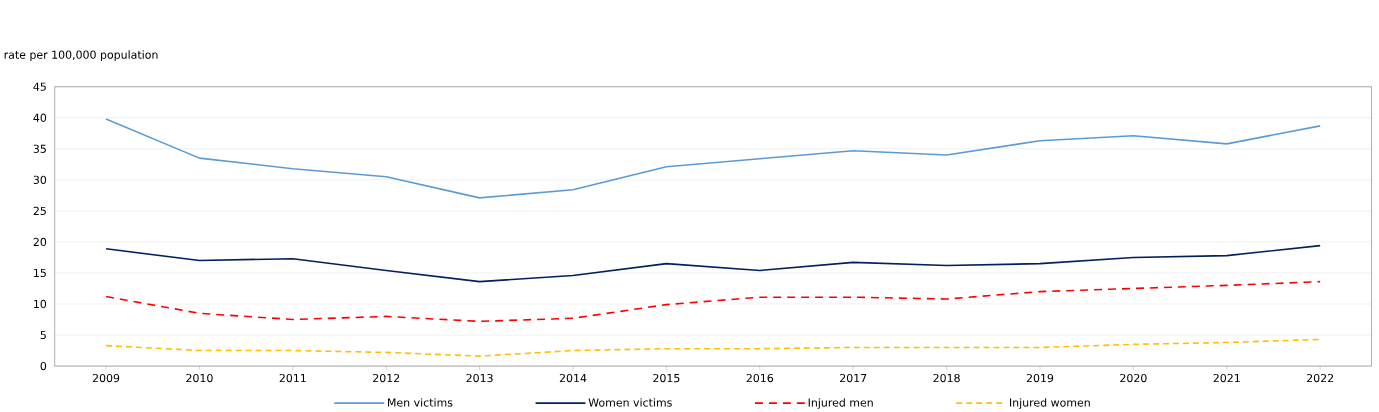 This screenshot has height=412, width=1379. I want to click on y-tick-label: 15, so click(40, 272).